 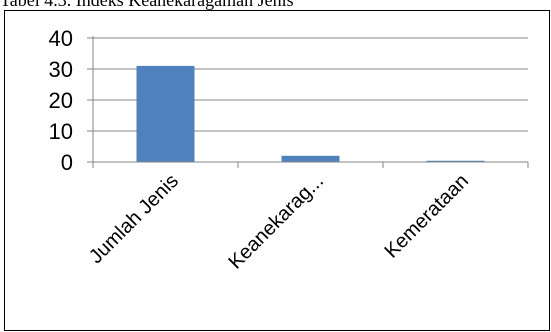 What do you see at coordinates (61, 38) in the screenshot?
I see `y-tick-label: 40` at bounding box center [61, 38].